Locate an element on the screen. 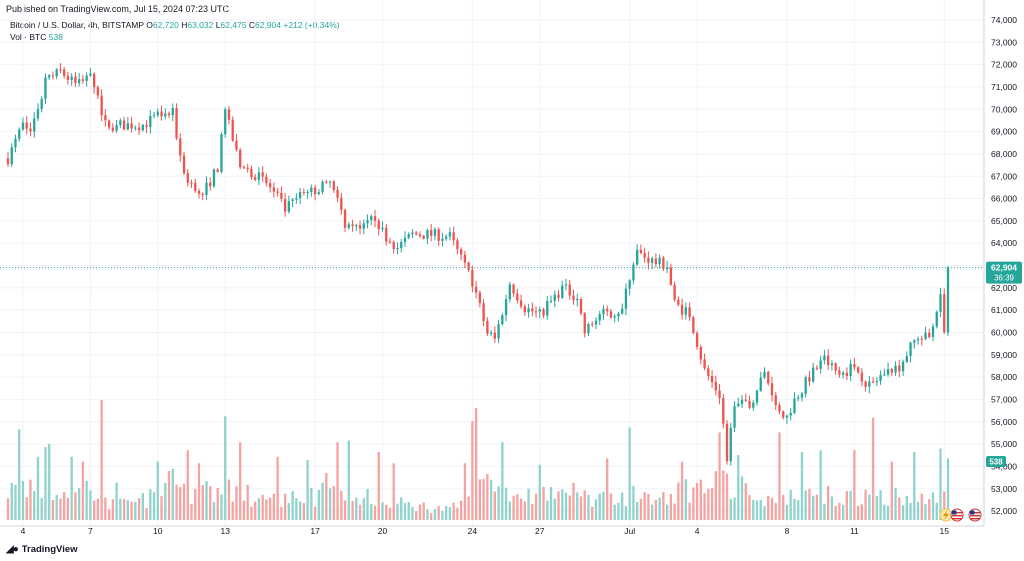 The height and width of the screenshot is (561, 1024). low-label: L is located at coordinates (218, 25).